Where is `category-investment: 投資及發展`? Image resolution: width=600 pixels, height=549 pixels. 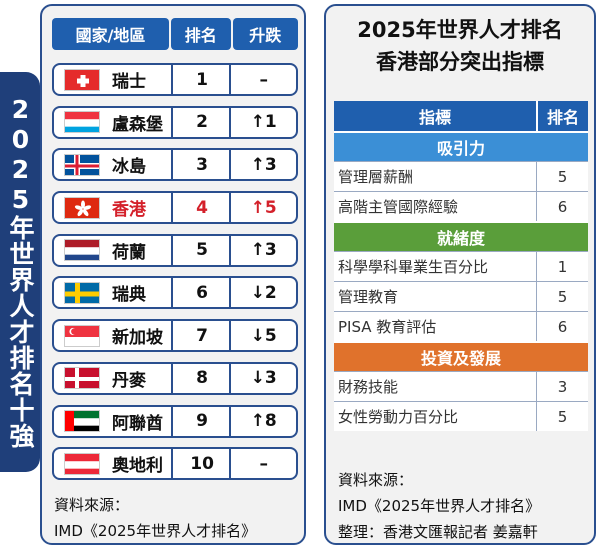 category-investment: 投資及發展 is located at coordinates (461, 356).